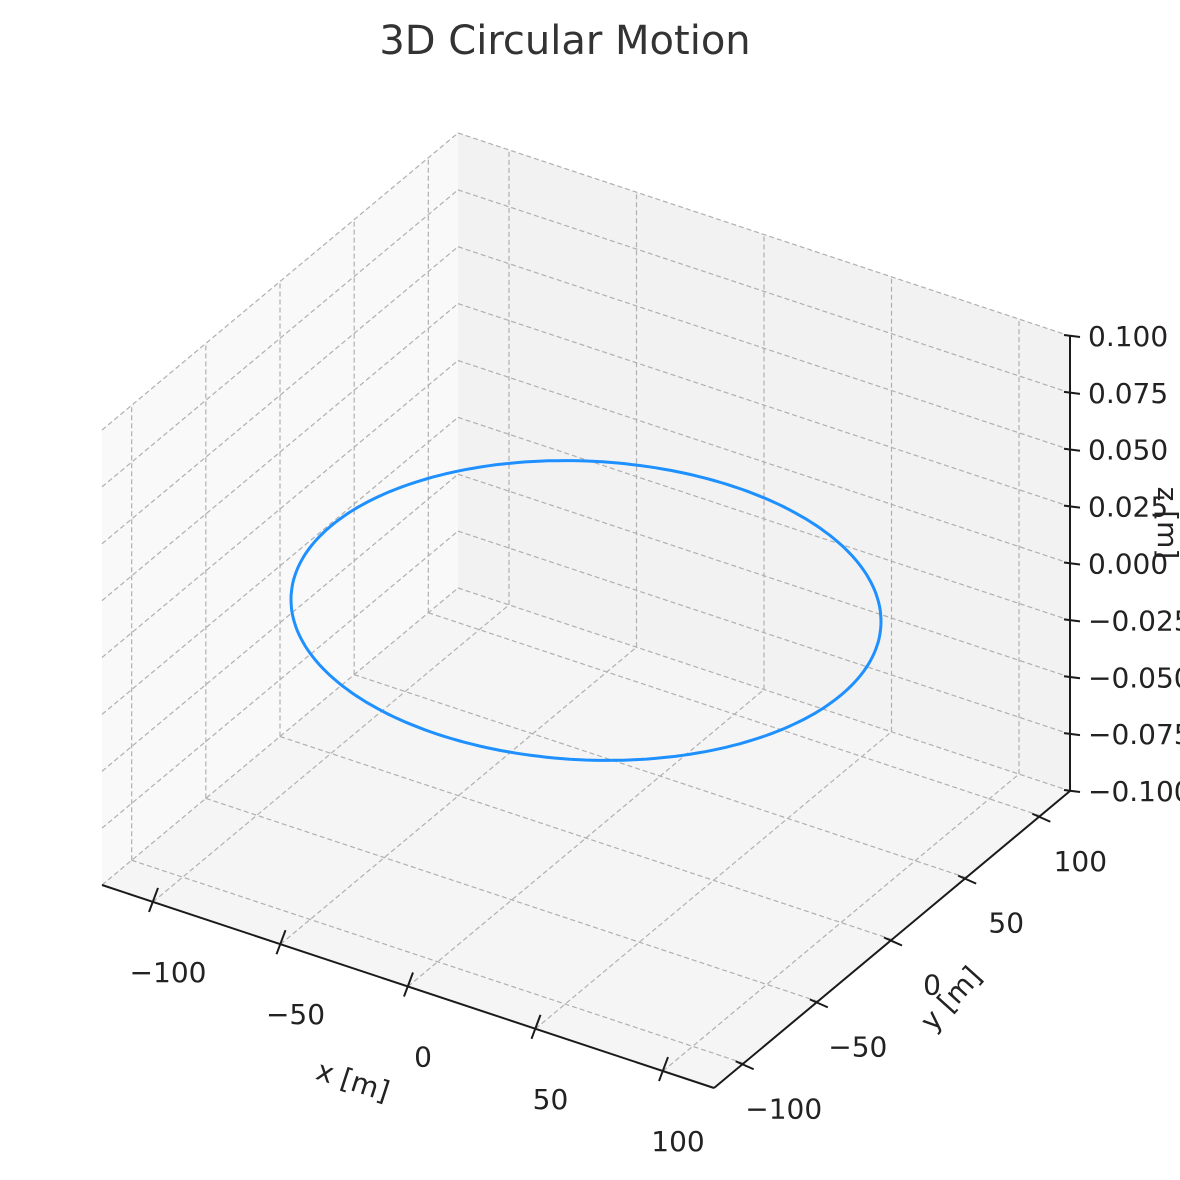  I want to click on z-tick-label: −0.025, so click(1134, 620).